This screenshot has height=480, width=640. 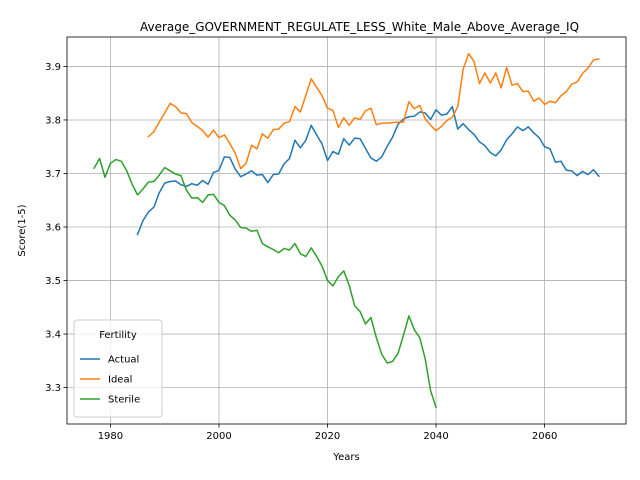 I want to click on x-ticks: 1980 2000 2020 2040 2060, so click(x=327, y=433).